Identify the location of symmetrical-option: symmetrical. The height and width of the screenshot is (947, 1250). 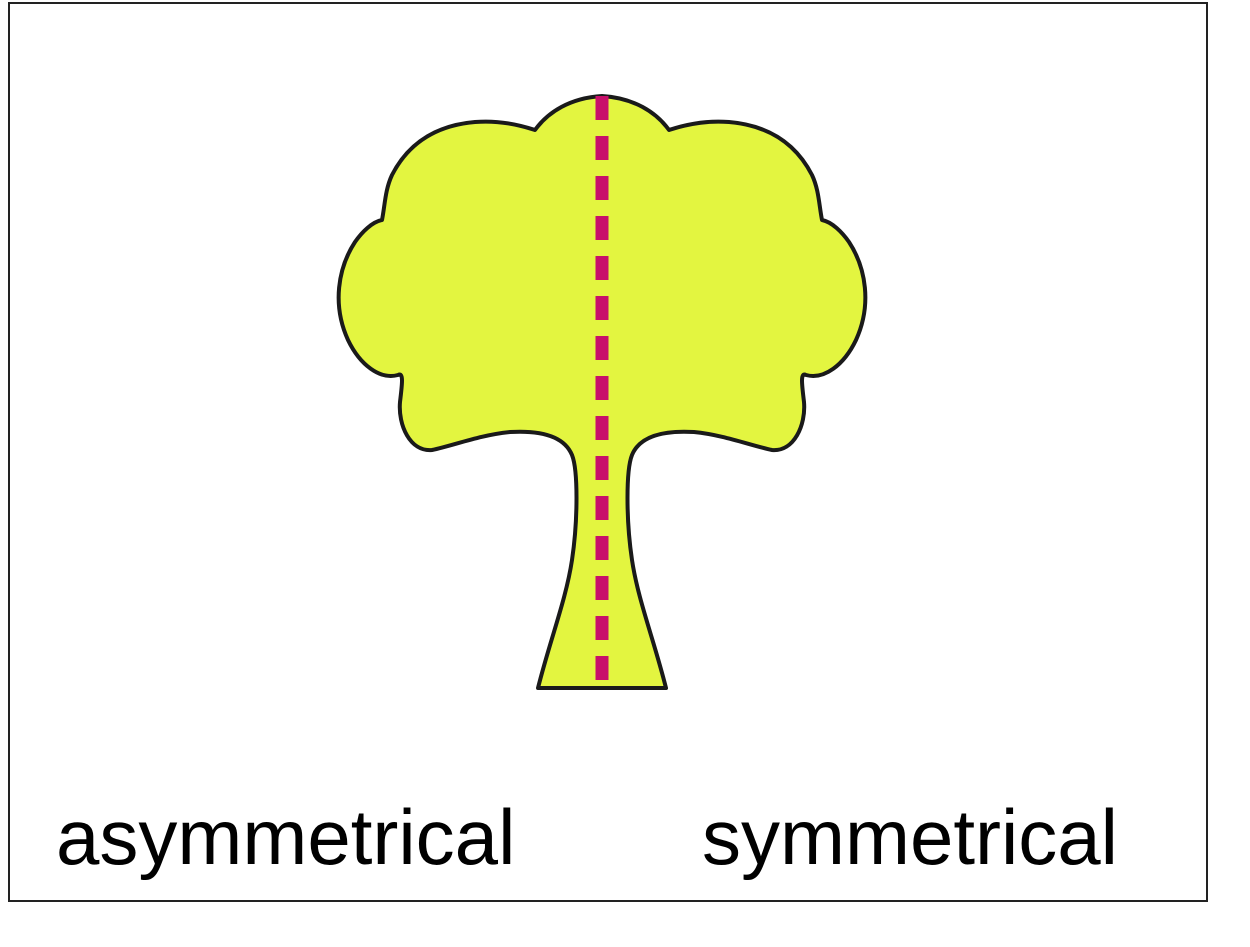
(910, 837).